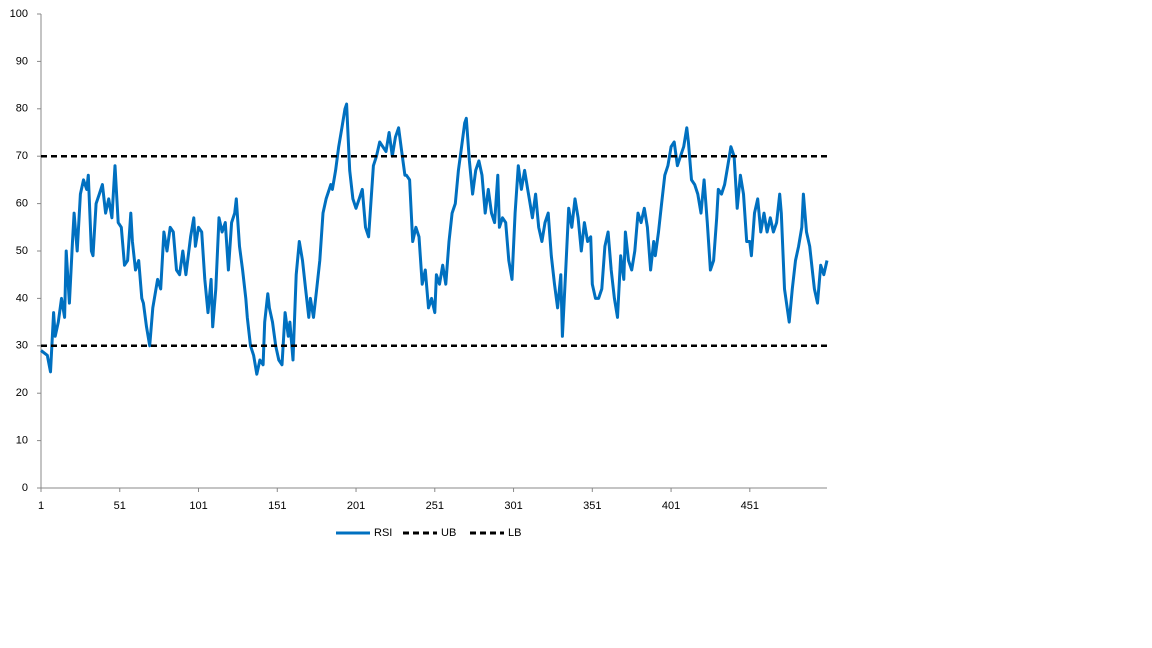 The height and width of the screenshot is (648, 1152). Describe the element at coordinates (41, 506) in the screenshot. I see `x-tick-label: 1` at that location.